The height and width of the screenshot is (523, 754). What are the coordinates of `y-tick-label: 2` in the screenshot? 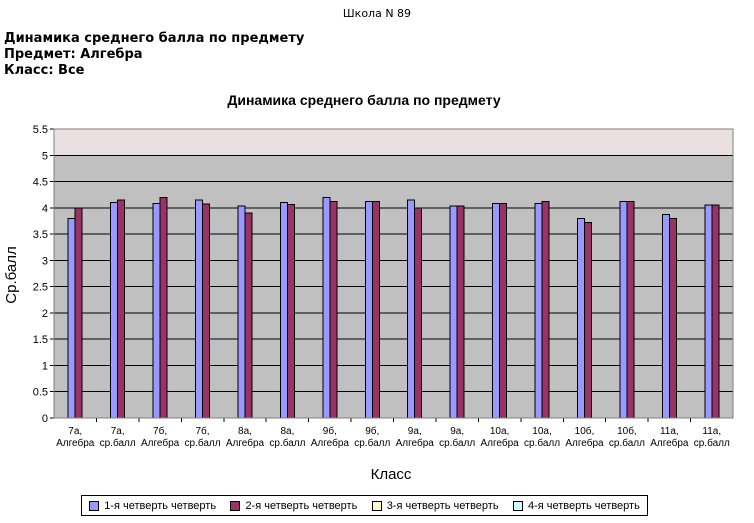 It's located at (45, 314).